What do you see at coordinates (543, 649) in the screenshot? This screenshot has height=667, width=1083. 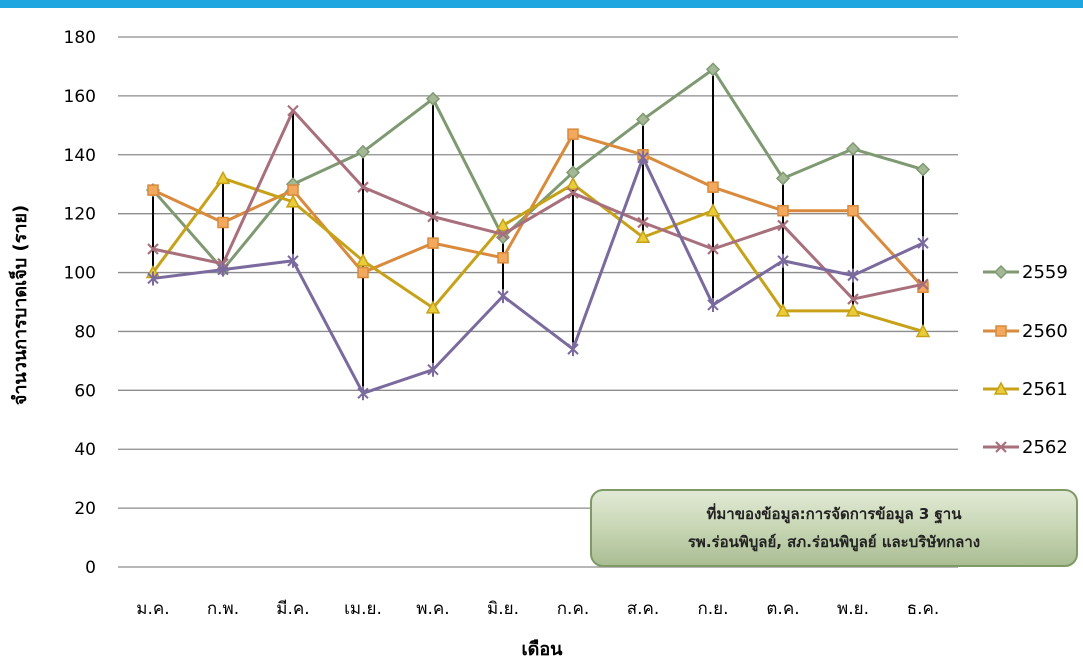 I see `x-axis-title: เดือน` at bounding box center [543, 649].